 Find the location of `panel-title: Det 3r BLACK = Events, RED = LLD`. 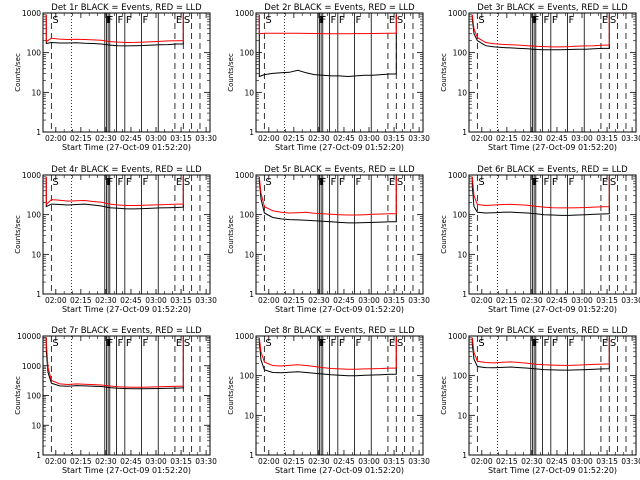

panel-title: Det 3r BLACK = Events, RED = LLD is located at coordinates (552, 8).